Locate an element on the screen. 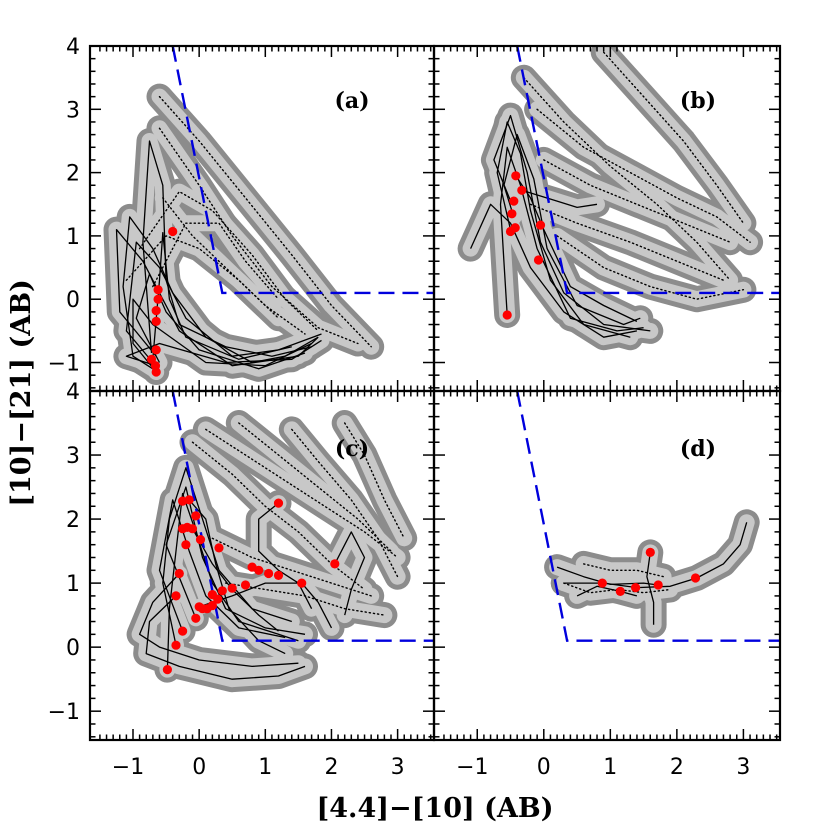  panel-label: (a) is located at coordinates (351, 101).